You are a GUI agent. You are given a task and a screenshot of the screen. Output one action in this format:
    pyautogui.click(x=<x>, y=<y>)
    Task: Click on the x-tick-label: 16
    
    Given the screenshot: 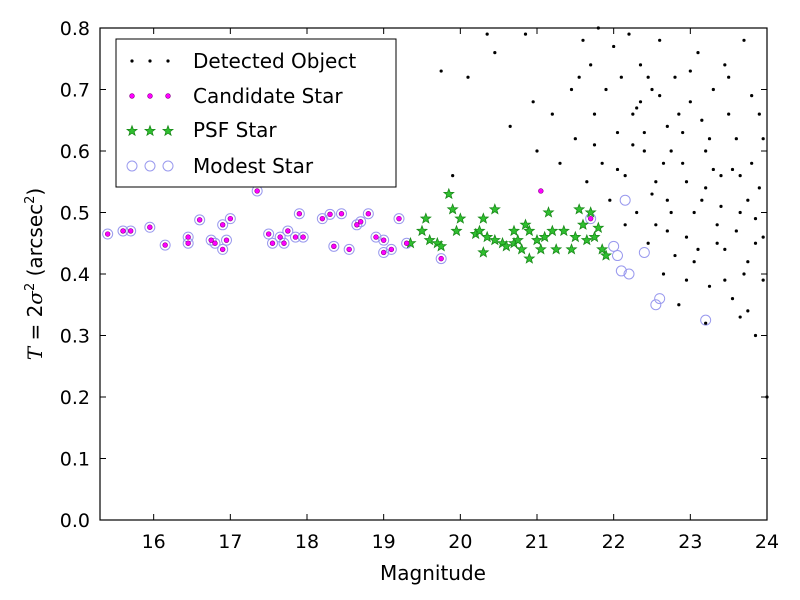 What is the action you would take?
    pyautogui.click(x=154, y=542)
    